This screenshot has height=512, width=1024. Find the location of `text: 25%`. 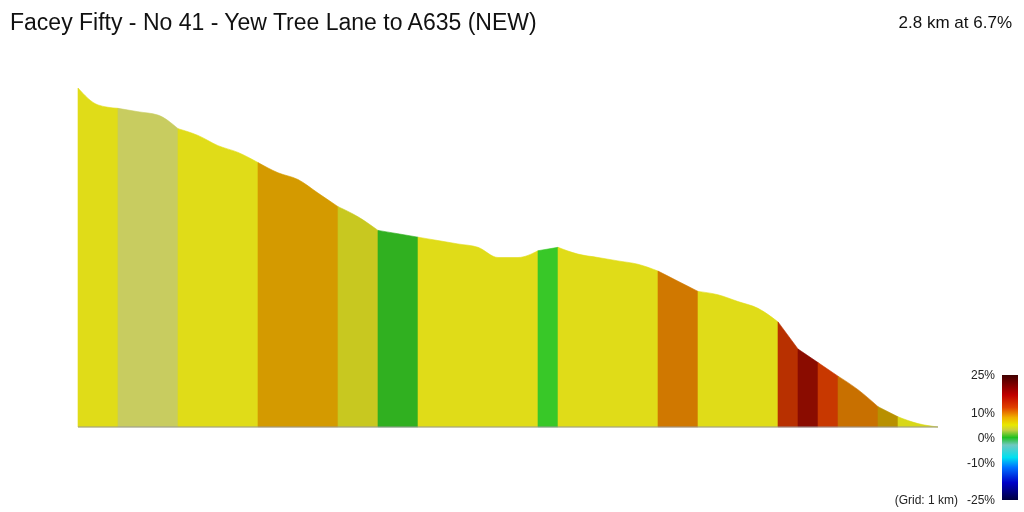

text: 25% is located at coordinates (983, 375).